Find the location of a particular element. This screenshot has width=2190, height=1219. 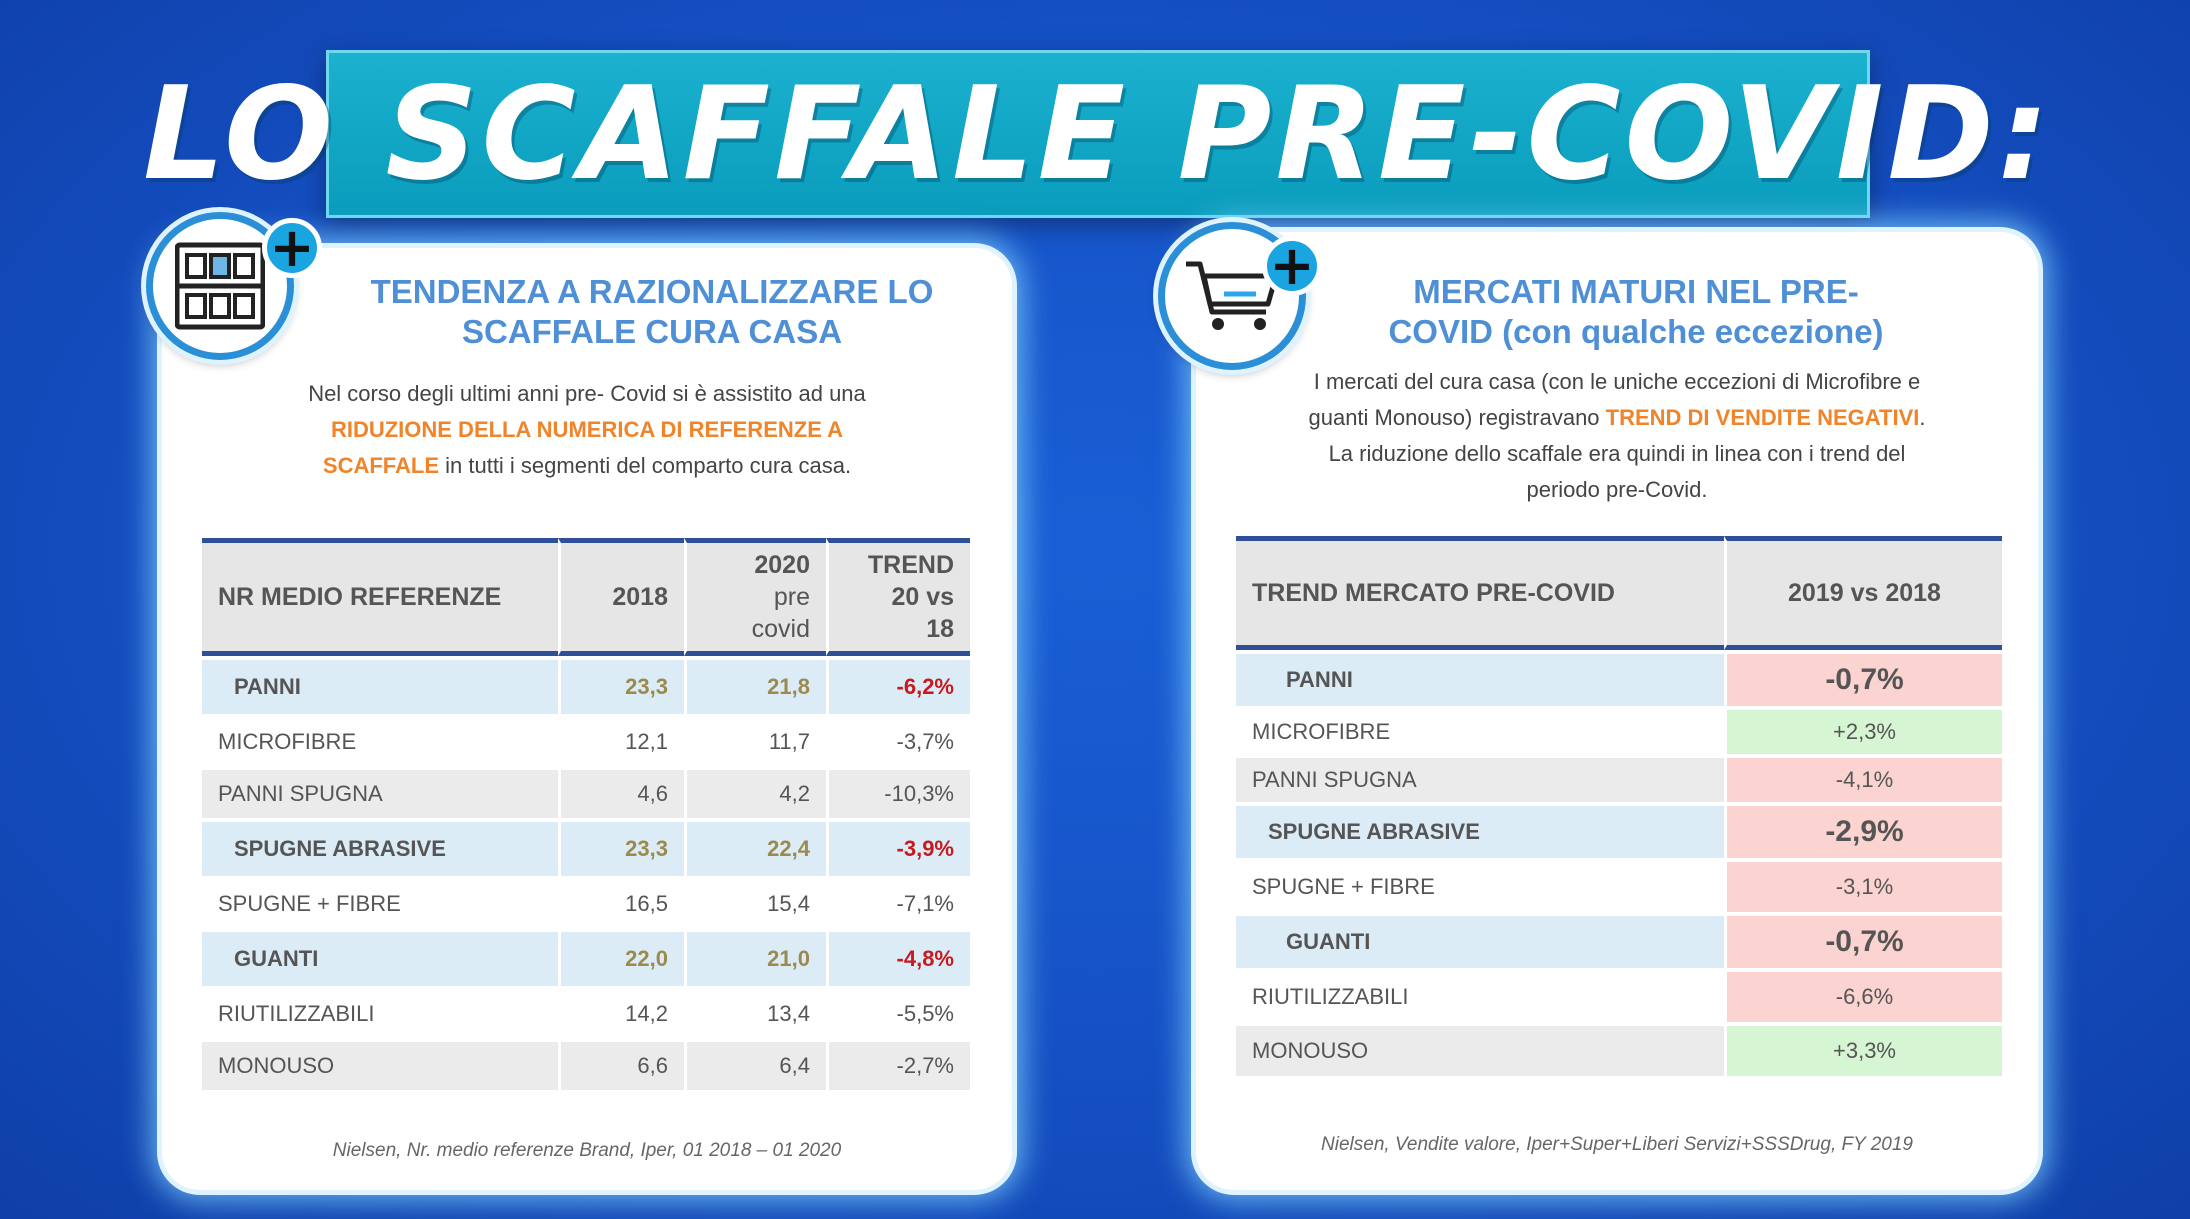

right-desc-line4: periodo pre-Covid. is located at coordinates (1617, 489).